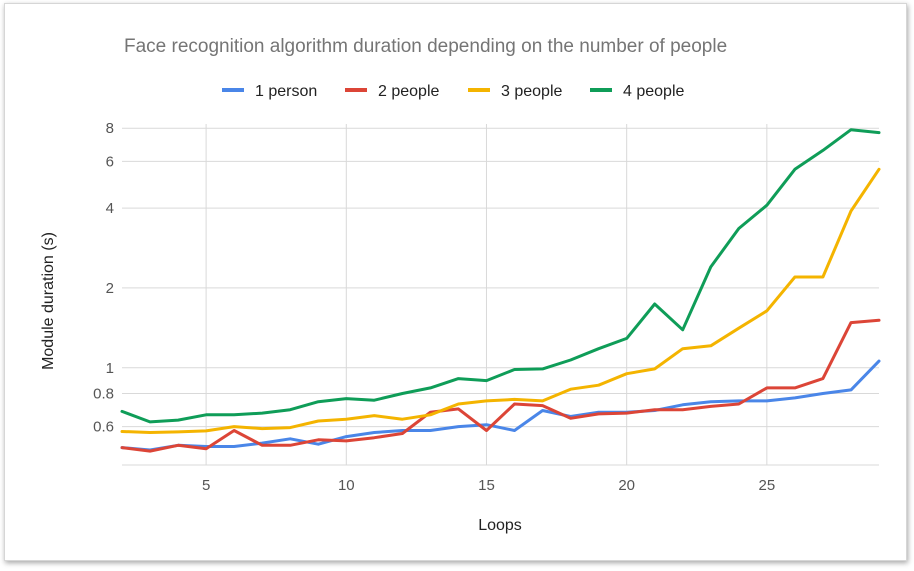 The image size is (914, 571). Describe the element at coordinates (110, 161) in the screenshot. I see `y-tick-label: 6` at that location.